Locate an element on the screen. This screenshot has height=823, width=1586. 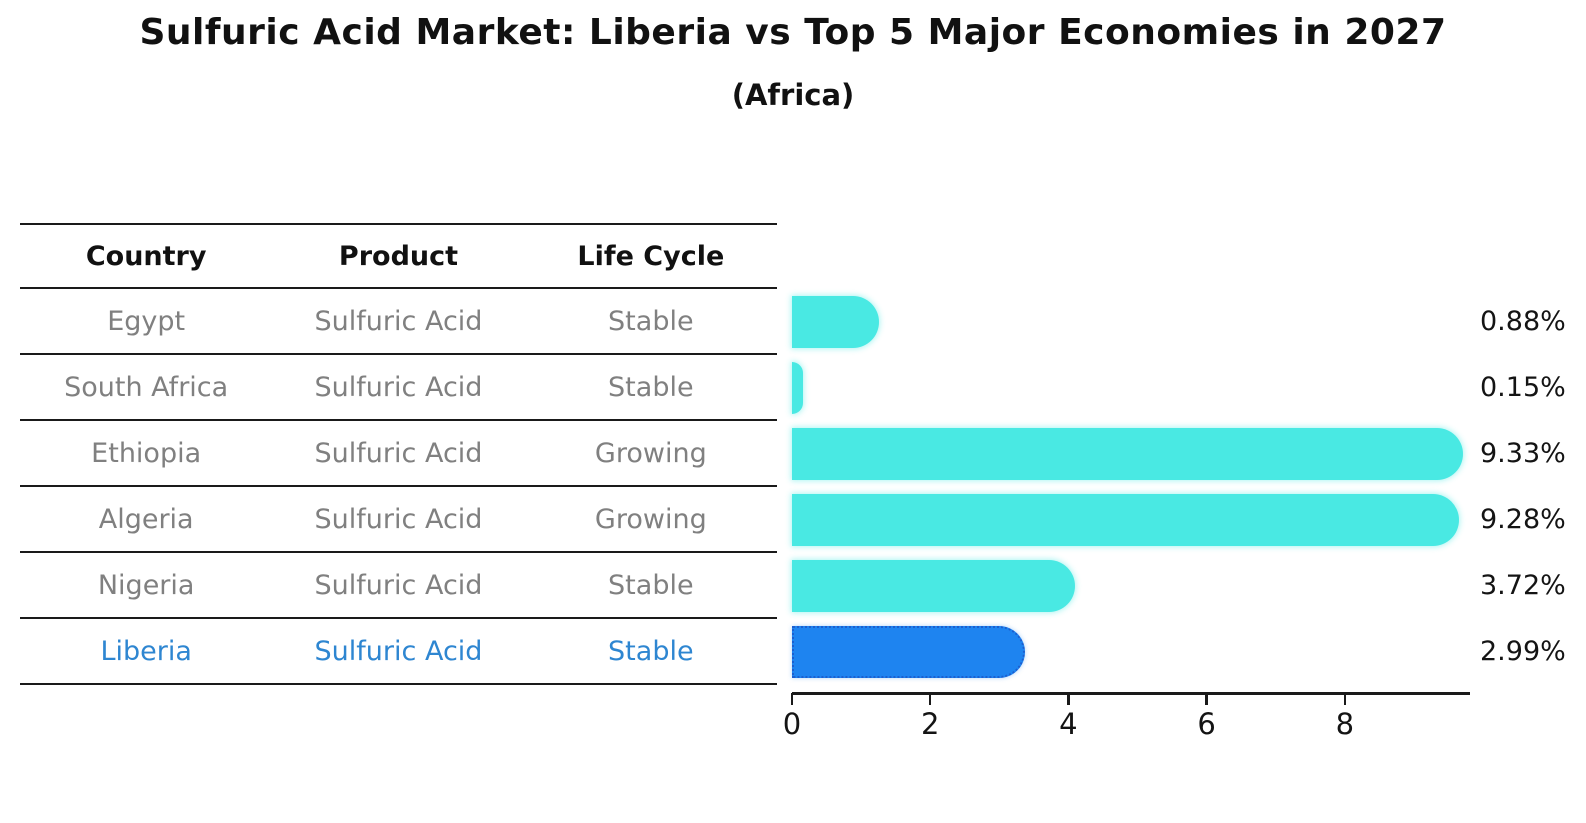
x-axis-tick-label: 2 is located at coordinates (930, 724).